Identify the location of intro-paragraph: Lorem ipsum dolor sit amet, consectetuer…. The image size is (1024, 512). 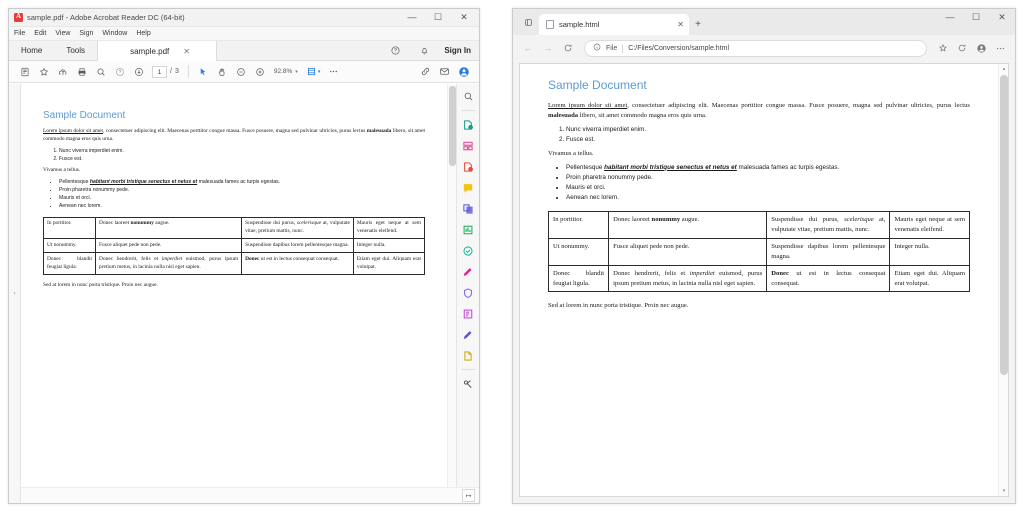
(234, 136).